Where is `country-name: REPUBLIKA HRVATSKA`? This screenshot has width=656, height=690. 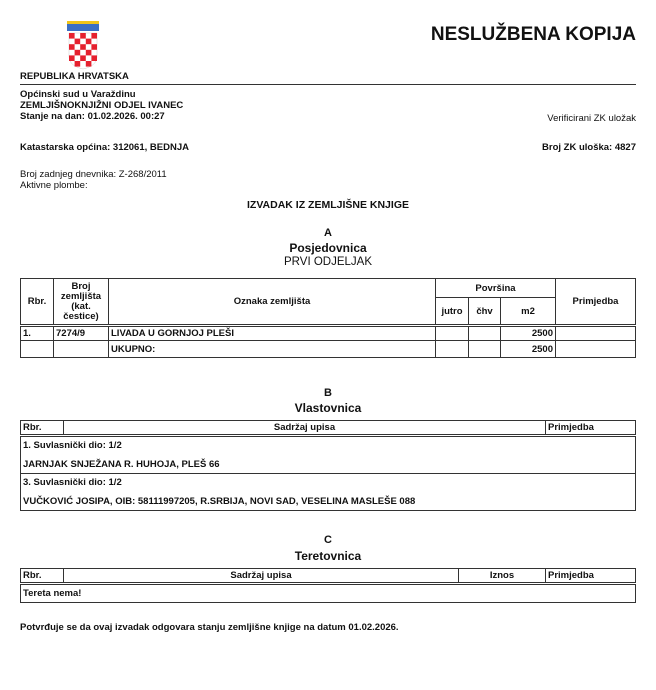 country-name: REPUBLIKA HRVATSKA is located at coordinates (74, 76).